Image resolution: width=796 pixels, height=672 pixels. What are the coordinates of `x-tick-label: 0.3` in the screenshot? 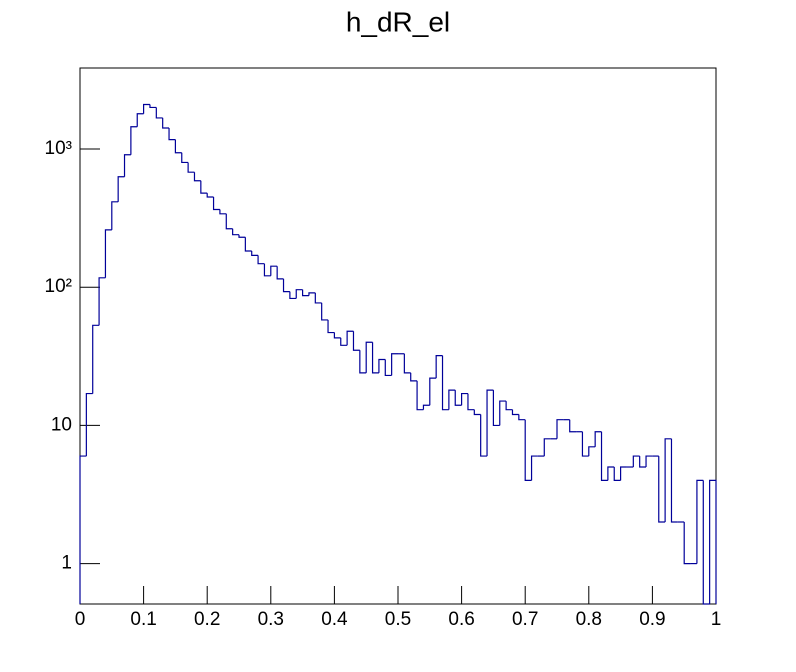 It's located at (271, 619).